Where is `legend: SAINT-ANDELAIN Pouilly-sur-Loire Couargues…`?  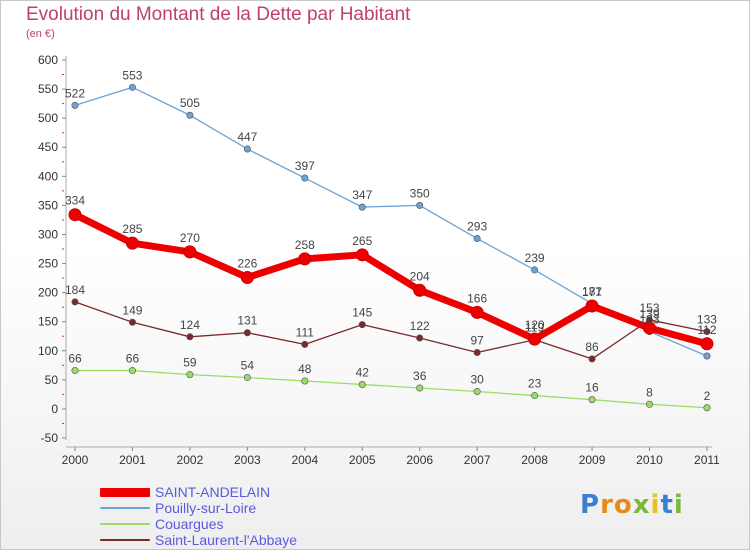
legend: SAINT-ANDELAIN Pouilly-sur-Loire Couargues… is located at coordinates (230, 516).